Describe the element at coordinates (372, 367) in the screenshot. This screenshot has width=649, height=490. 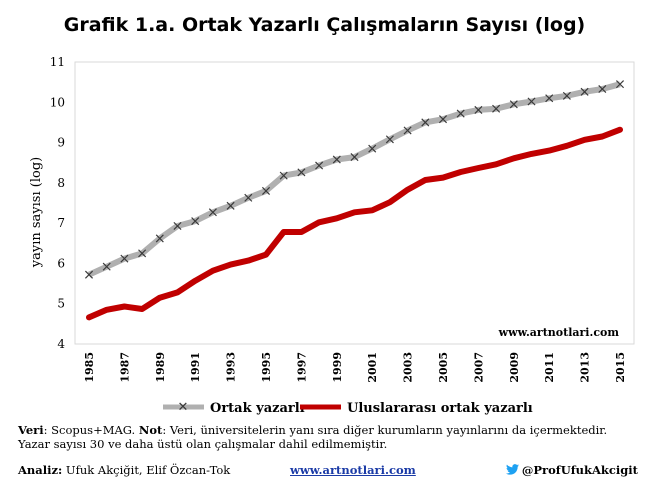
I see `x-tick-label: 2001` at that location.